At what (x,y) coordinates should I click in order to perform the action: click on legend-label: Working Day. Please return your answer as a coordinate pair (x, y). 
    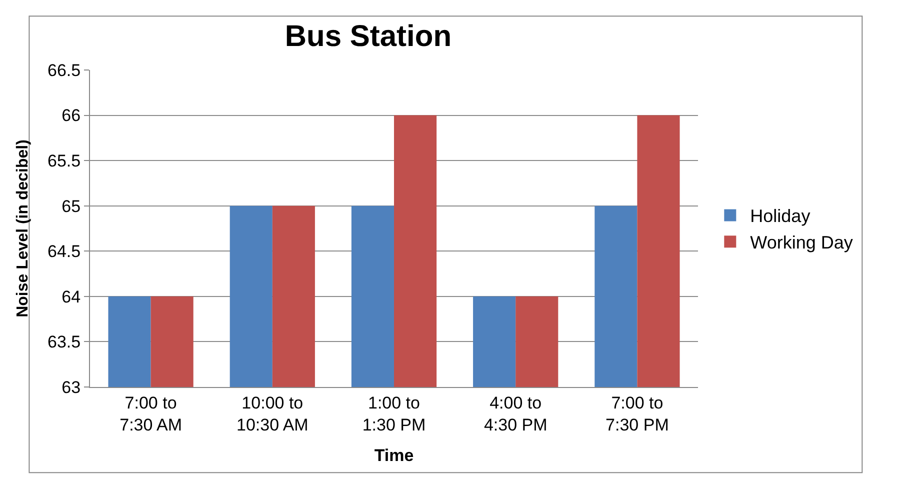
    Looking at the image, I should click on (801, 242).